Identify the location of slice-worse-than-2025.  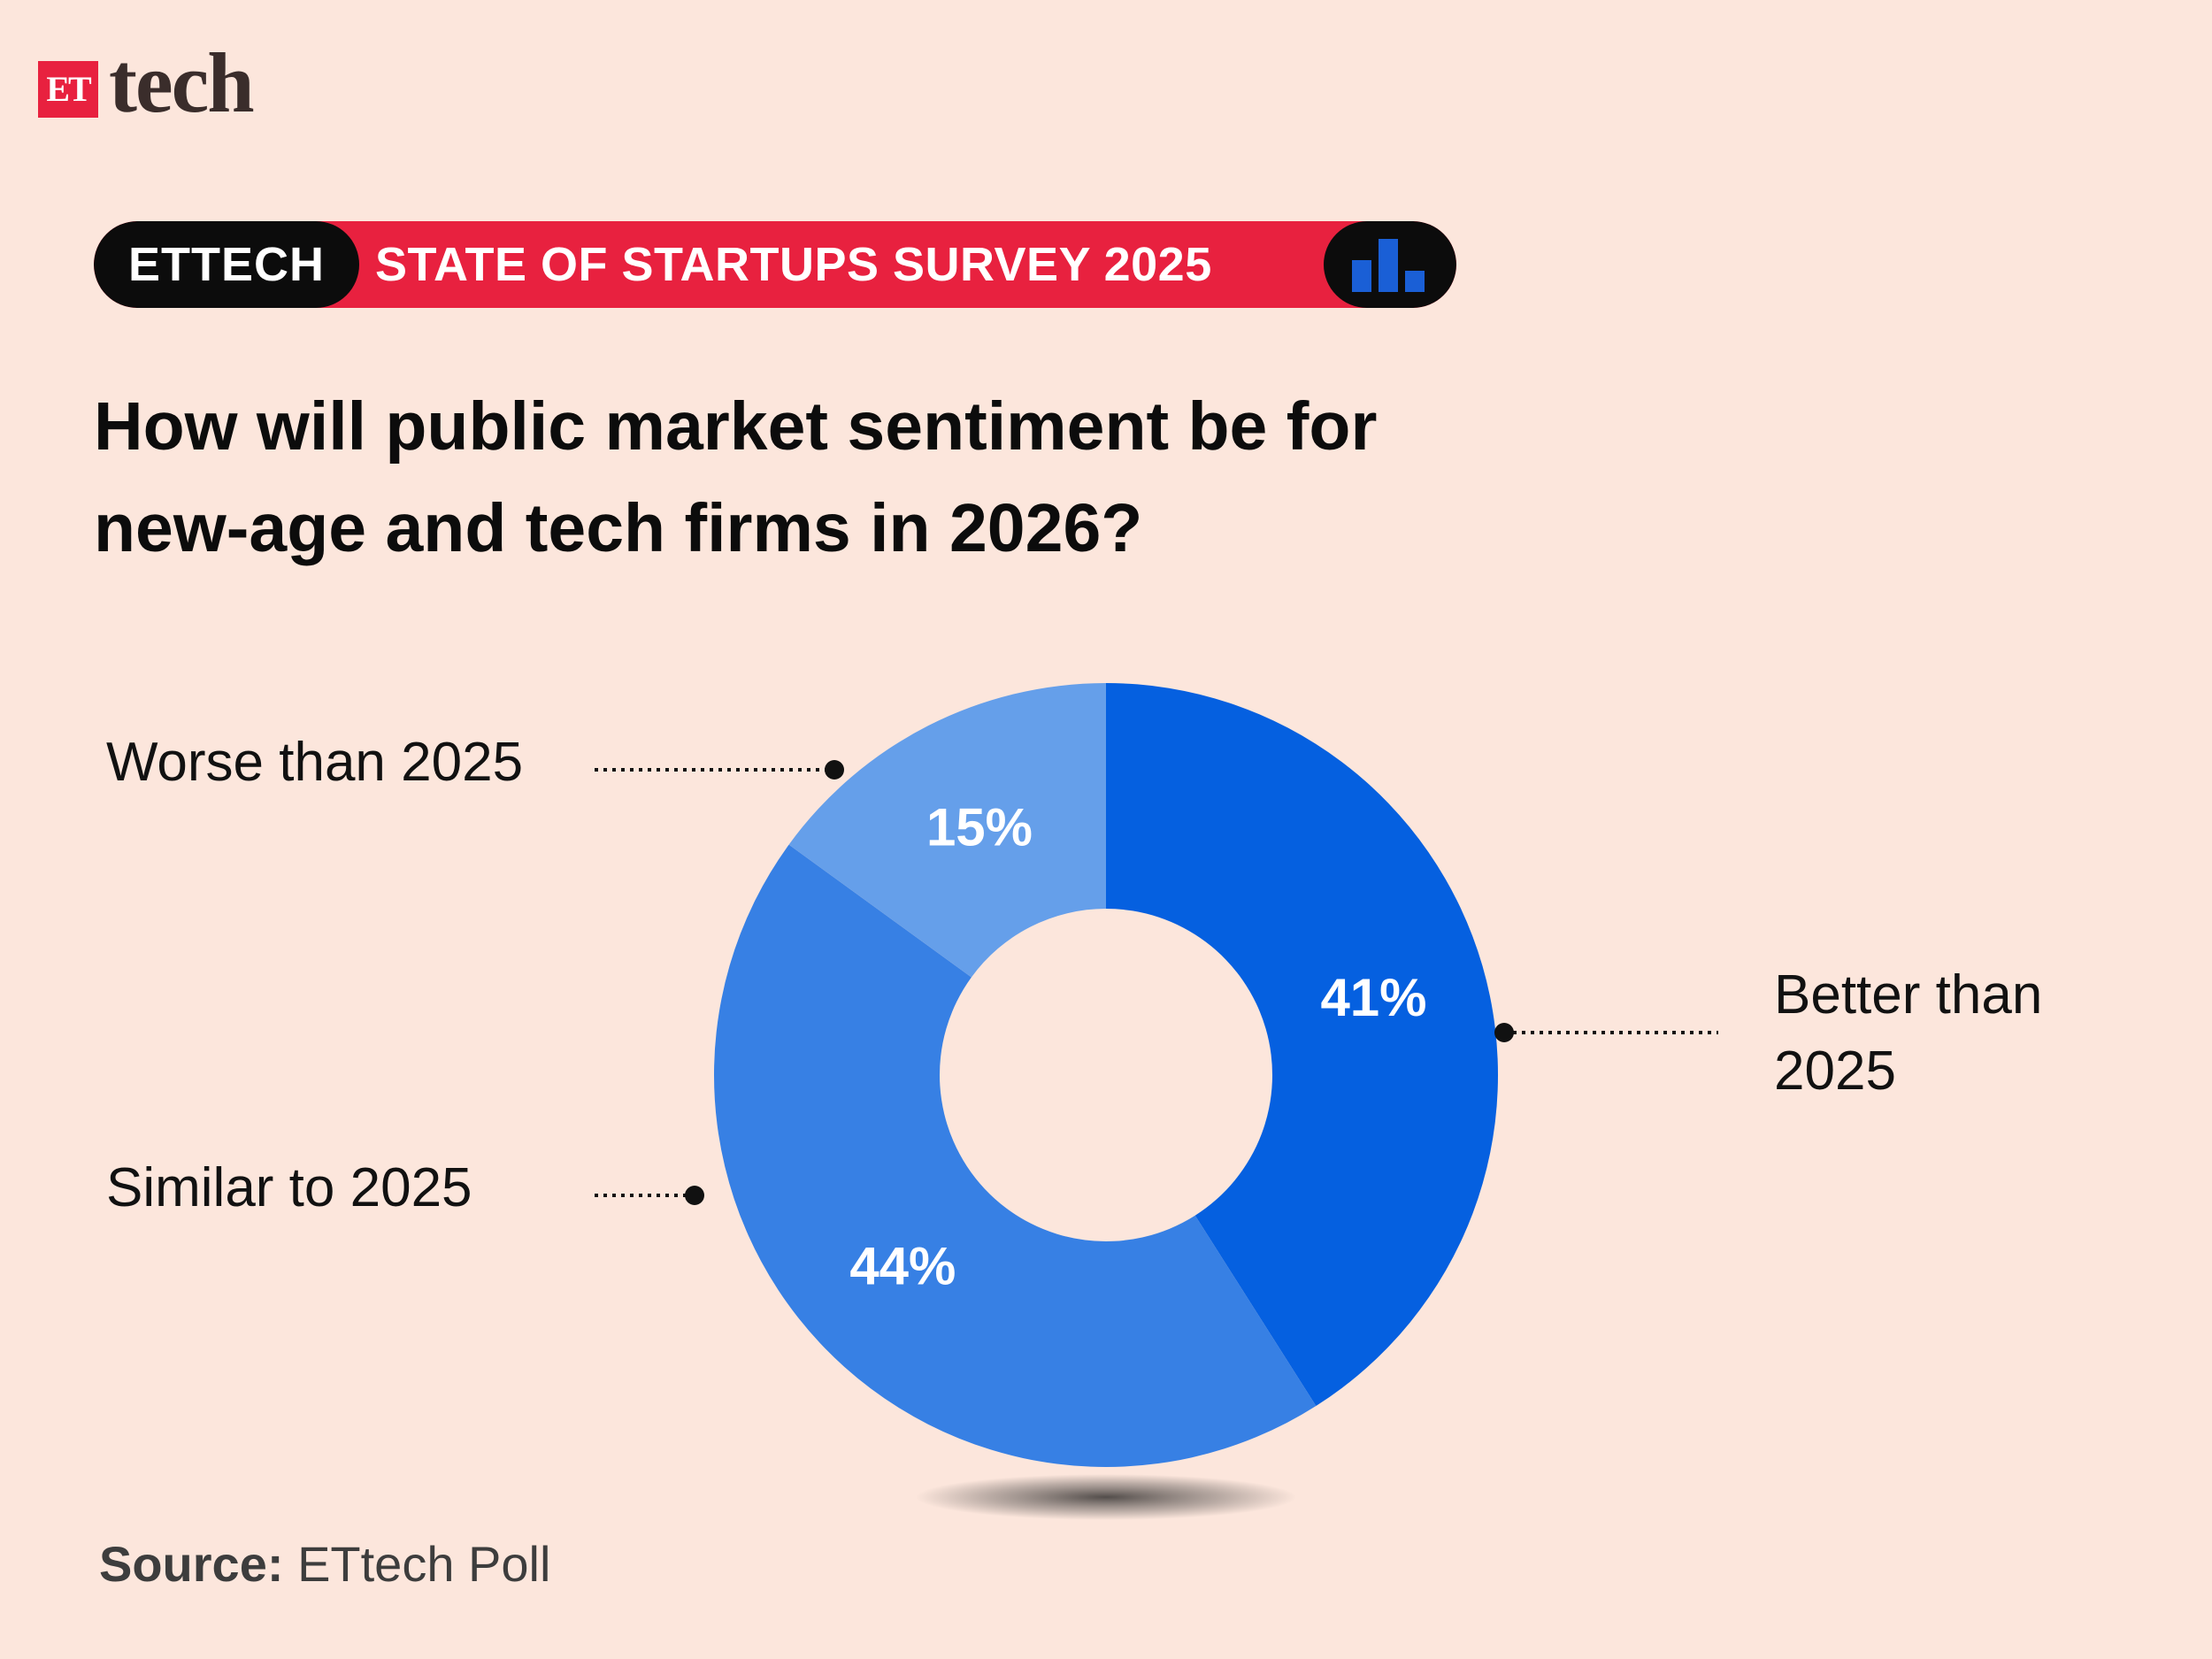
(947, 831).